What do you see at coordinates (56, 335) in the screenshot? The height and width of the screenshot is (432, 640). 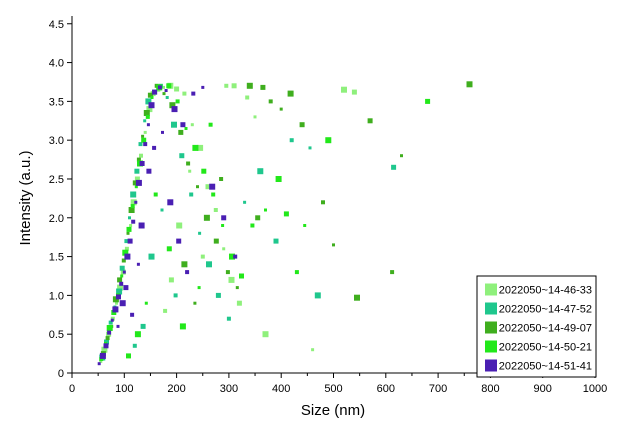 I see `y-tick-label: 0.5` at bounding box center [56, 335].